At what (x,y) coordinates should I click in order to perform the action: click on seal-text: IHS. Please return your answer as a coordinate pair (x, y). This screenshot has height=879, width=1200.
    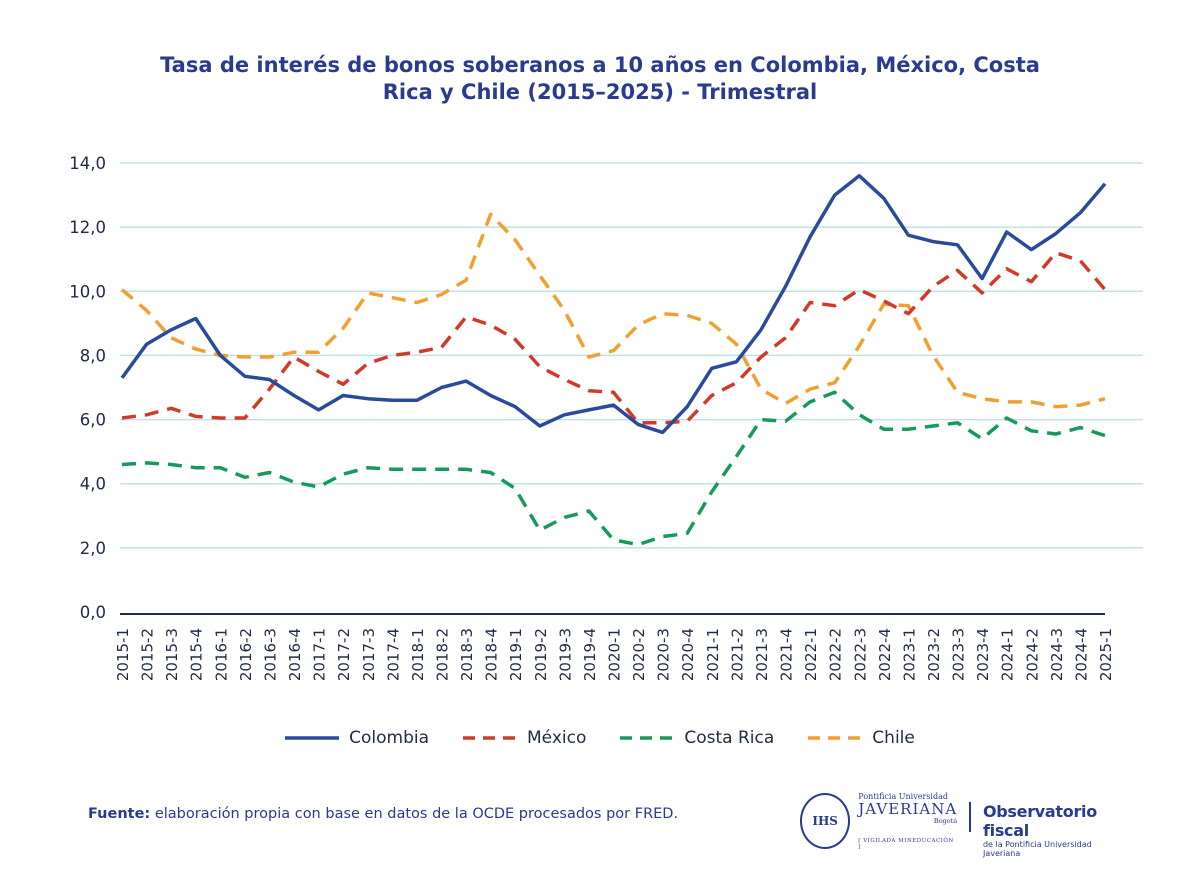
    Looking at the image, I should click on (825, 821).